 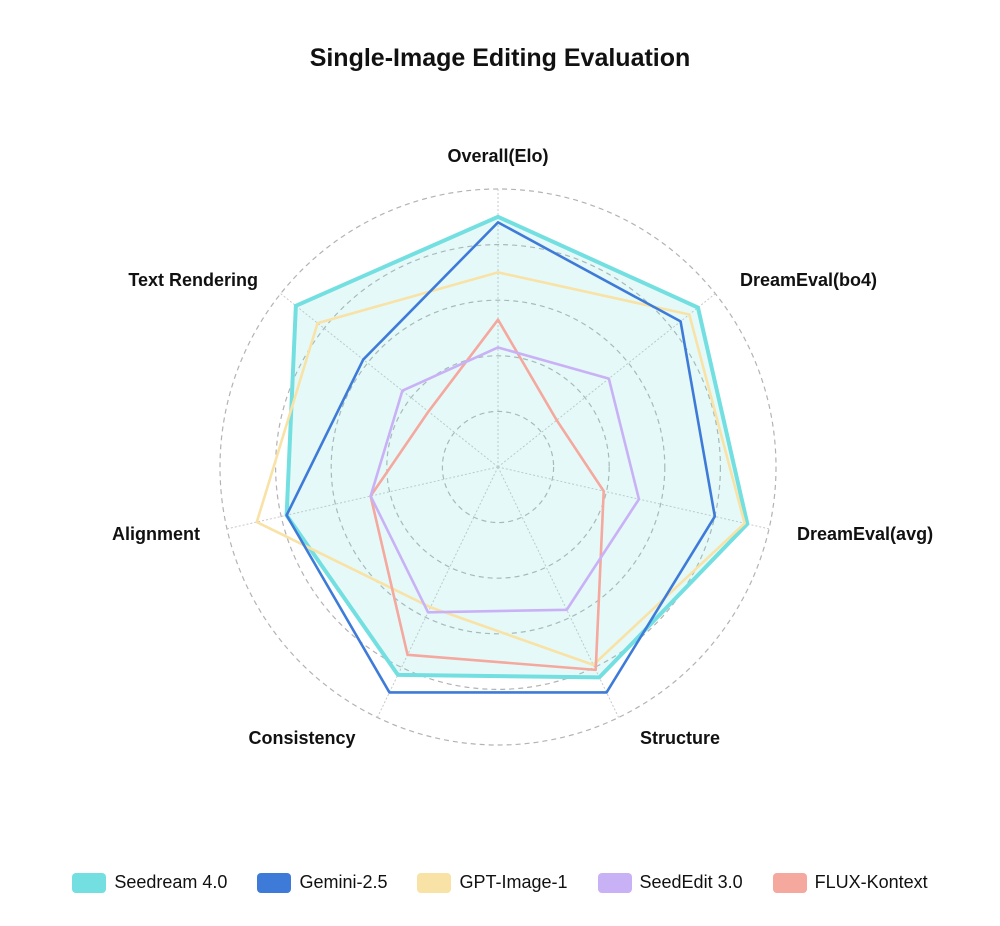 What do you see at coordinates (301, 738) in the screenshot?
I see `axis-label-4: Consistency` at bounding box center [301, 738].